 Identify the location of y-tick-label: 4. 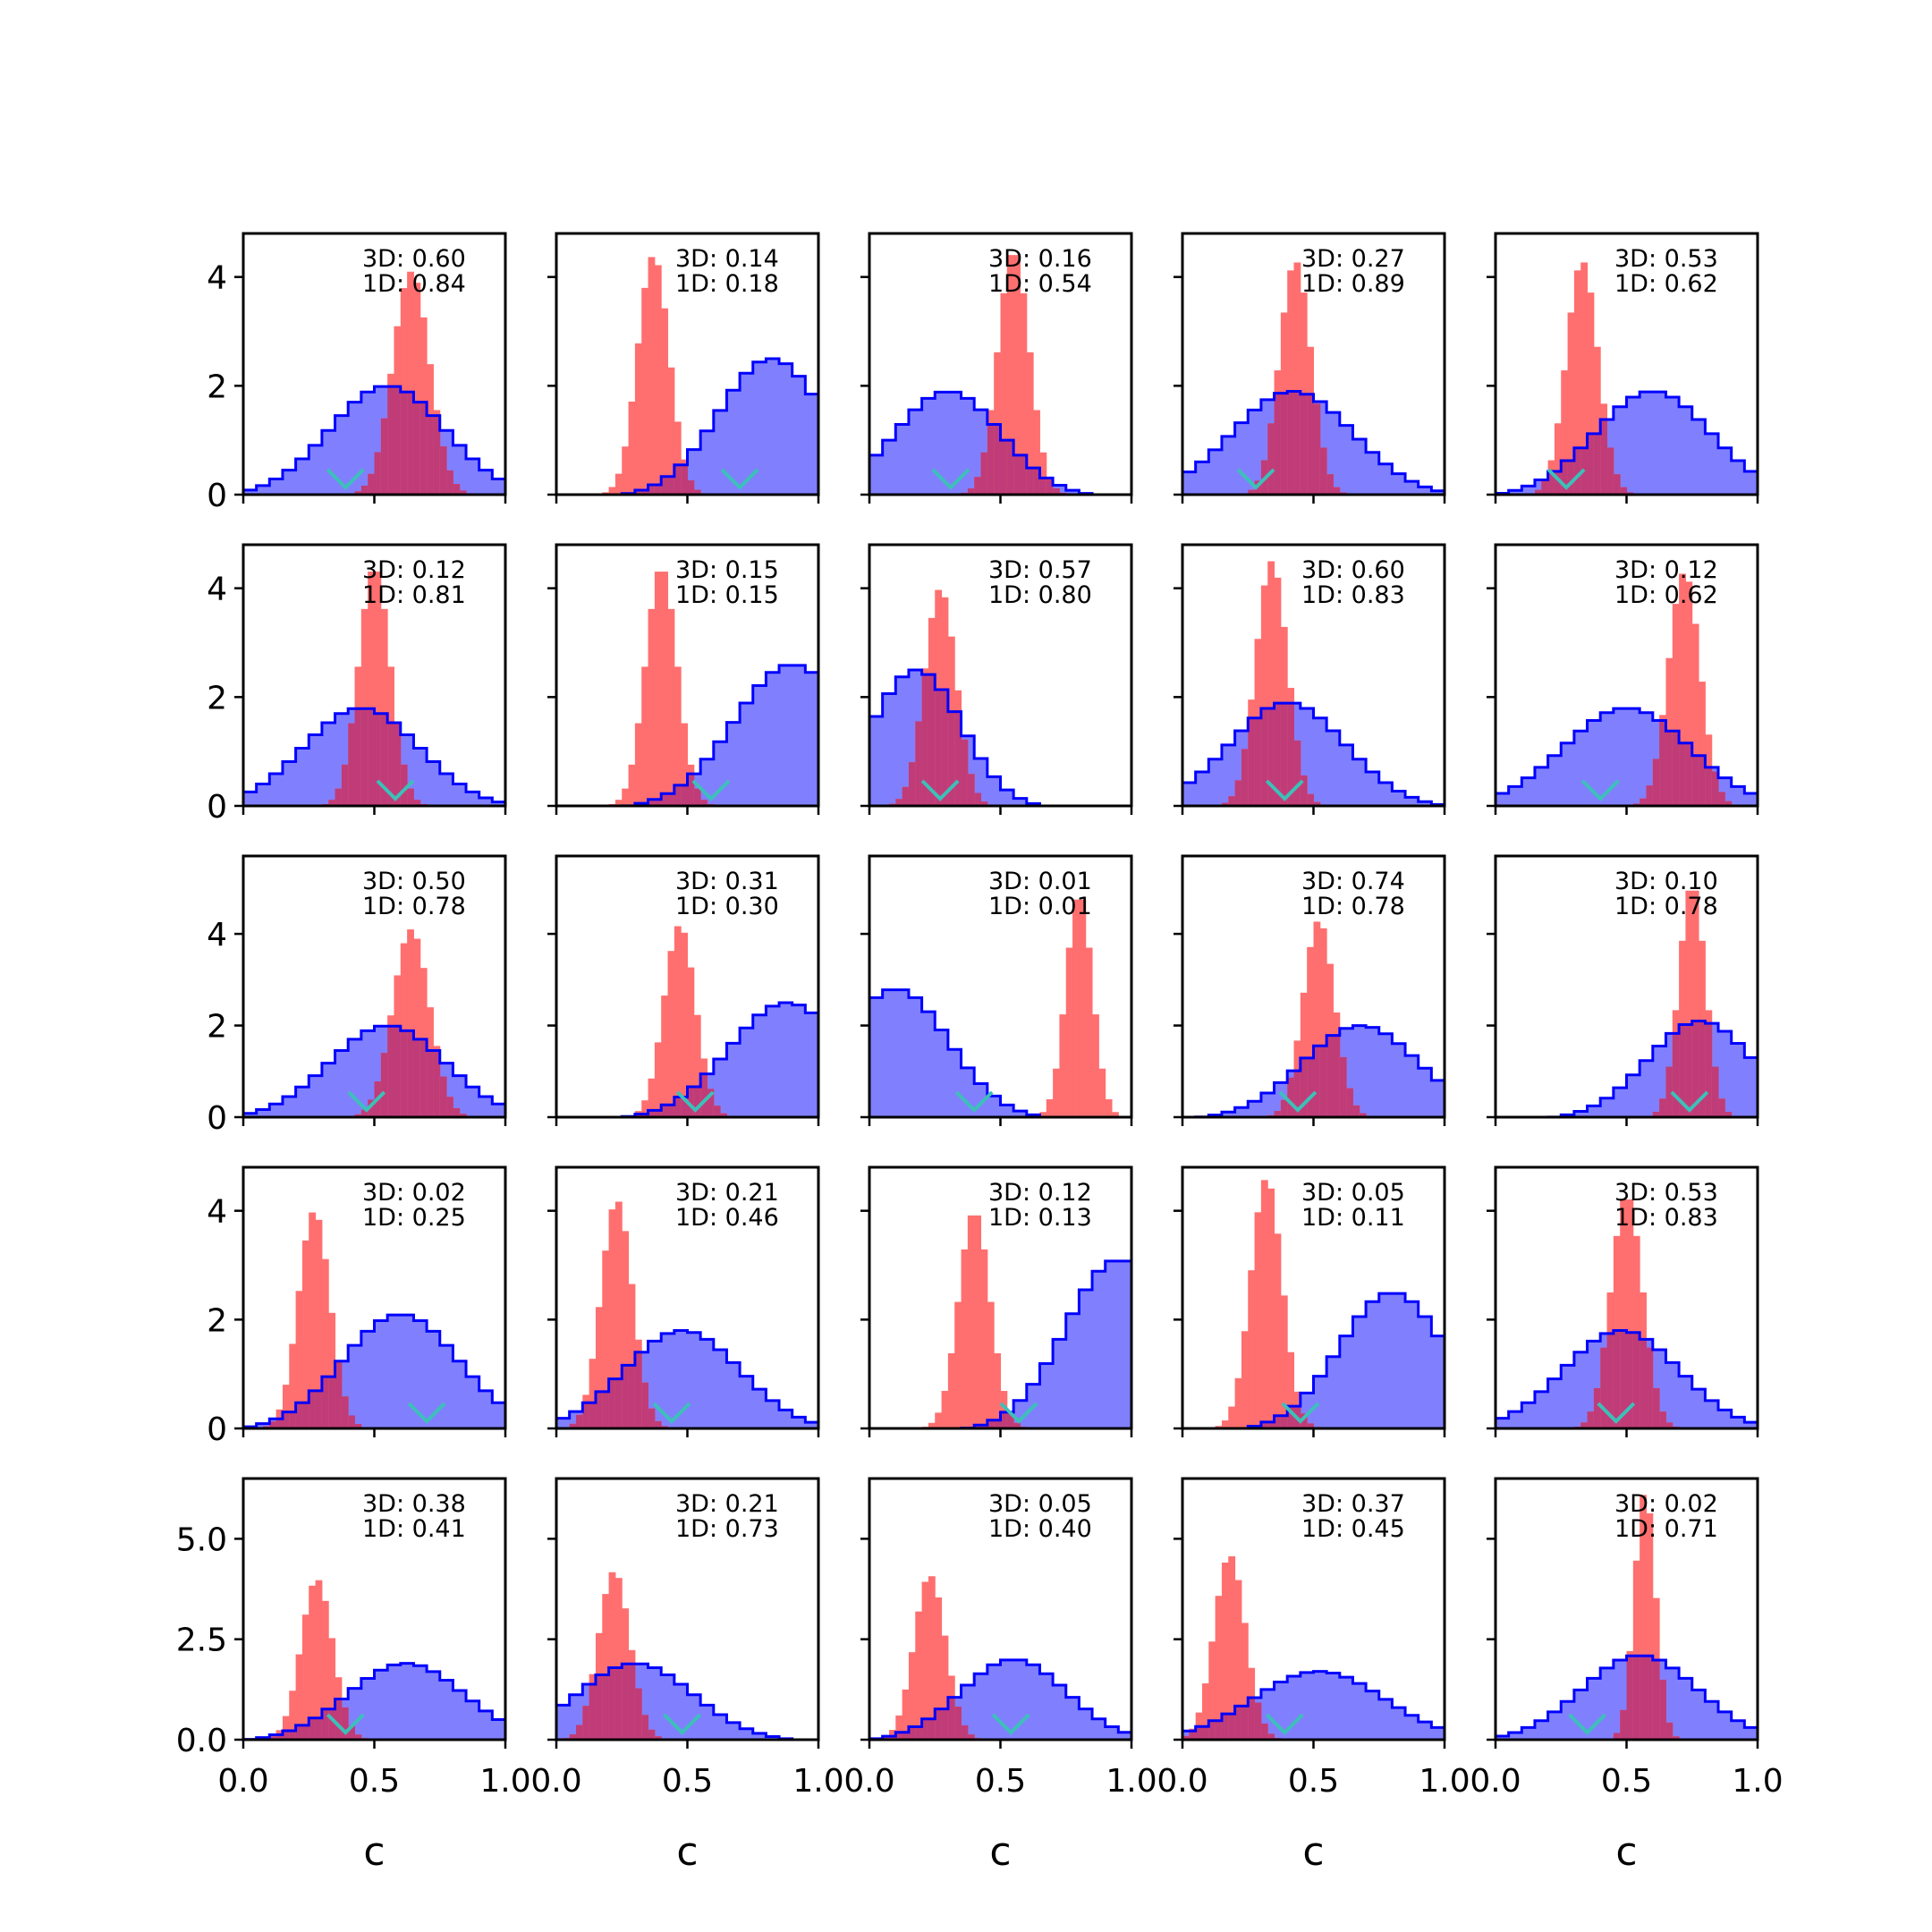
(217, 935).